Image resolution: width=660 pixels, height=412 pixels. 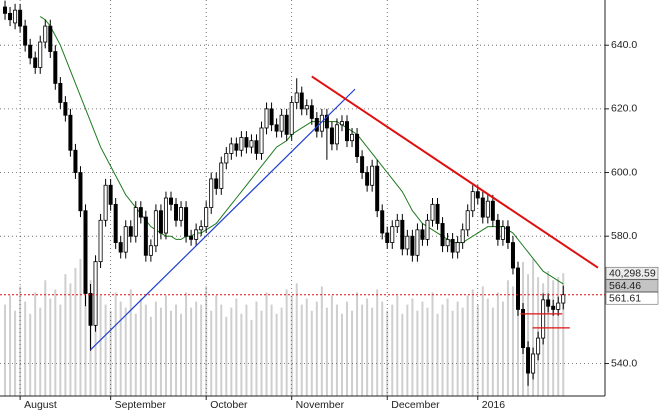 What do you see at coordinates (624, 109) in the screenshot?
I see `y-tick-label: 620.0` at bounding box center [624, 109].